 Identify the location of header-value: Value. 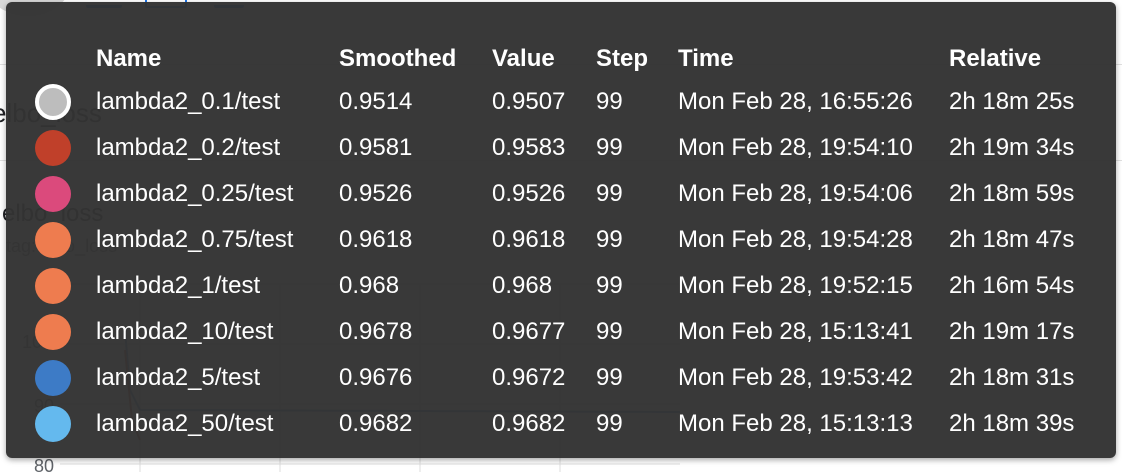
(523, 58).